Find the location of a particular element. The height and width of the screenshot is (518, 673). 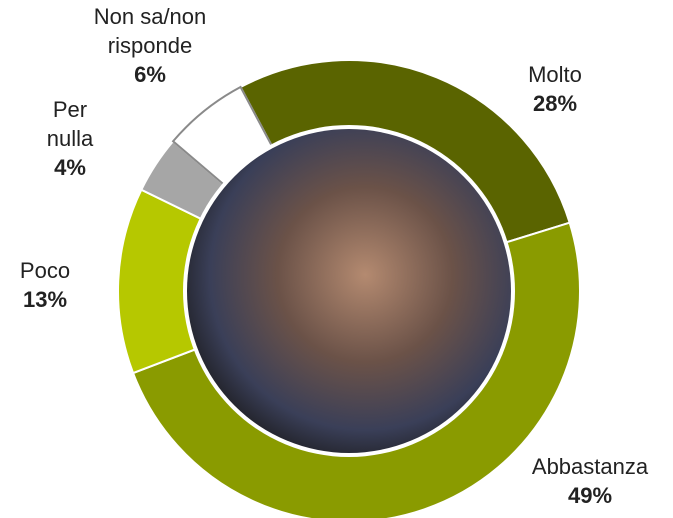

value-label: 13% is located at coordinates (45, 299).